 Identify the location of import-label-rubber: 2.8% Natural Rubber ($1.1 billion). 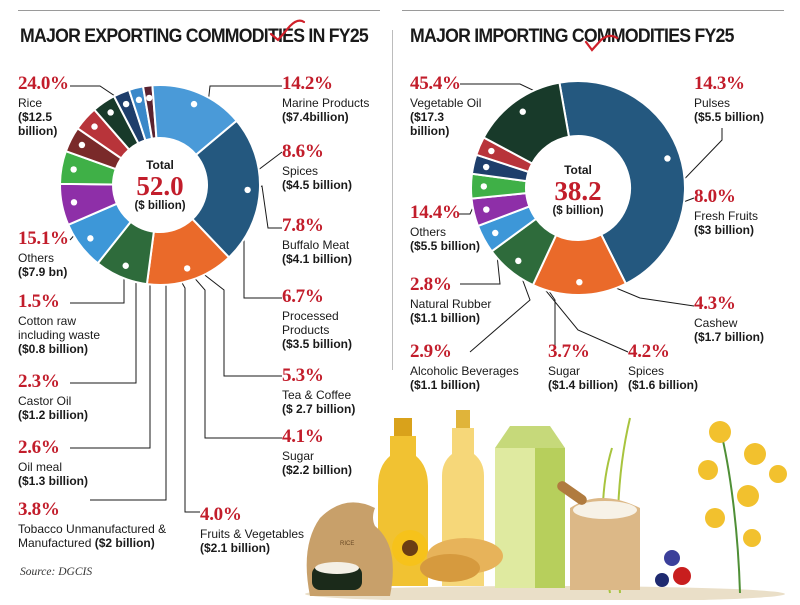
(451, 299).